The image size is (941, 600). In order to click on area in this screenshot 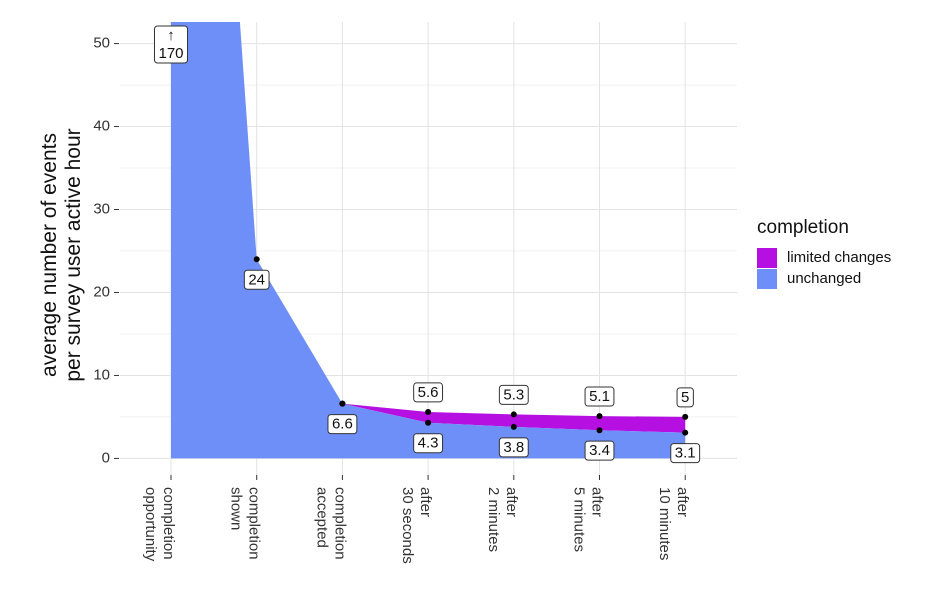, I will do `click(514, 418)`.